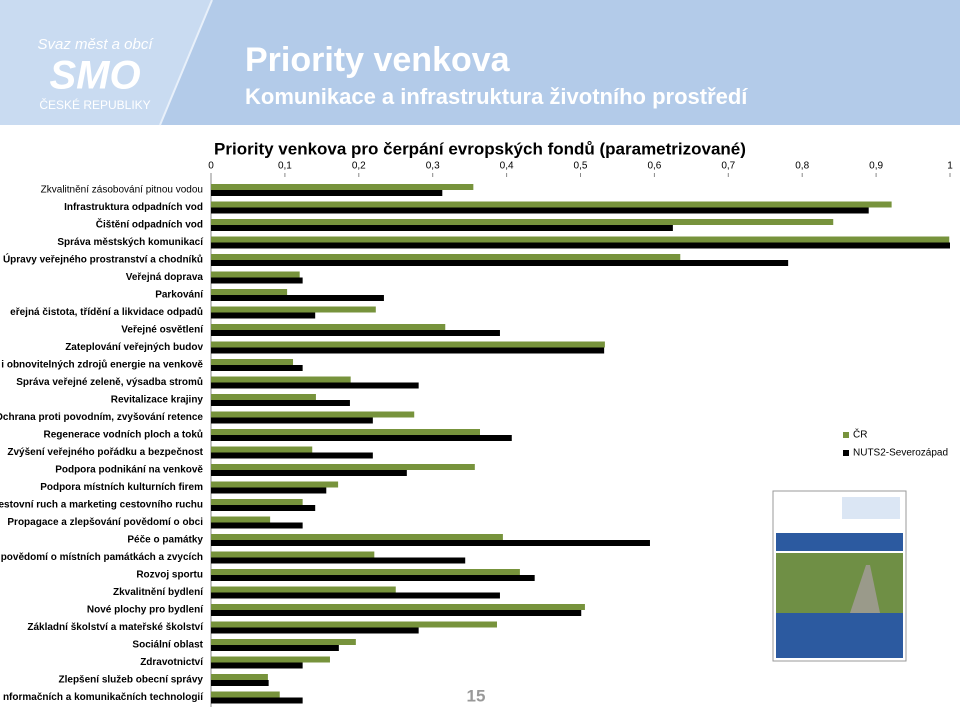 The height and width of the screenshot is (712, 960). Describe the element at coordinates (169, 575) in the screenshot. I see `y-tick-label: Rozvoj sportu` at that location.